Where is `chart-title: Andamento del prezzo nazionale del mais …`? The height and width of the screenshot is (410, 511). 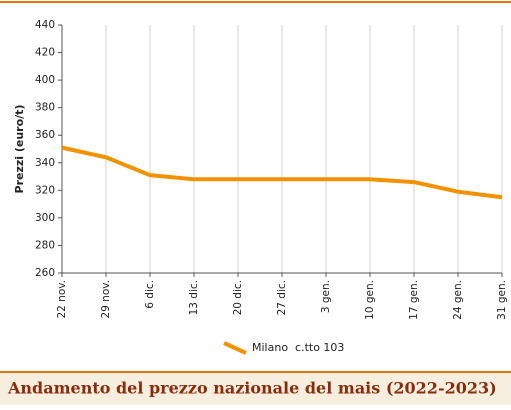 chart-title: Andamento del prezzo nazionale del mais … is located at coordinates (252, 388).